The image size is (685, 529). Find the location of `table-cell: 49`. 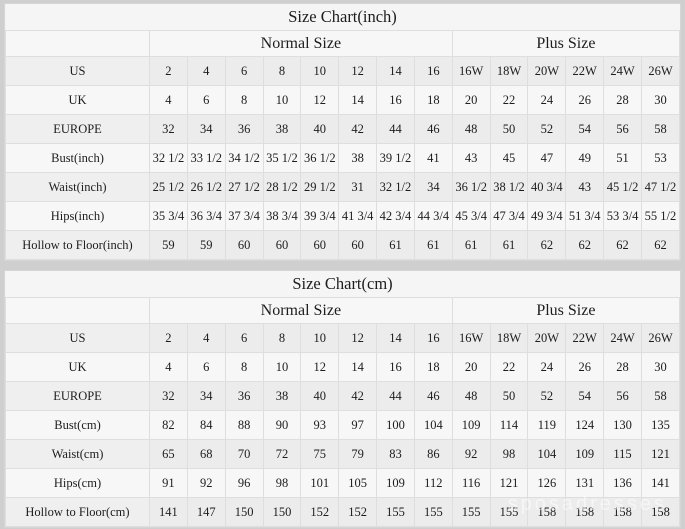

table-cell: 49 is located at coordinates (585, 158).